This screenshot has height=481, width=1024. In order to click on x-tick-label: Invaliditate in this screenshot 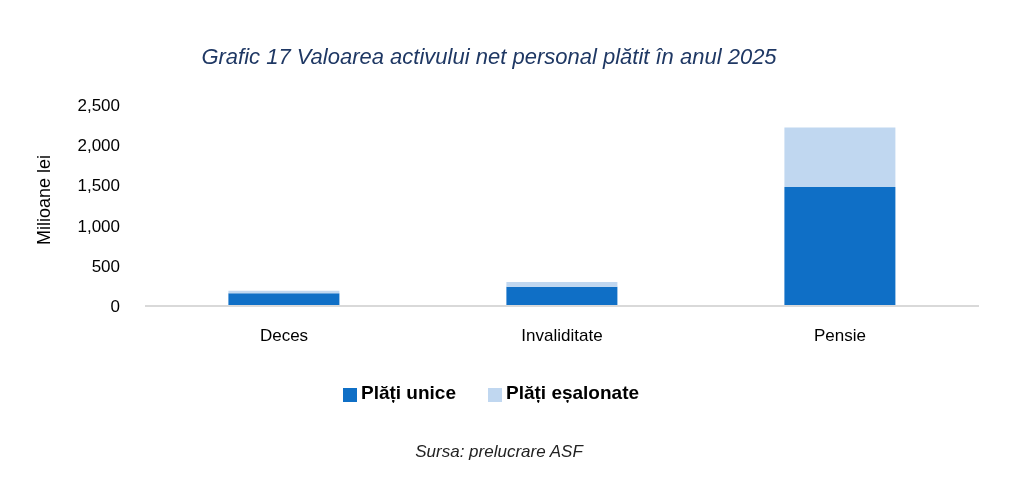, I will do `click(562, 336)`.